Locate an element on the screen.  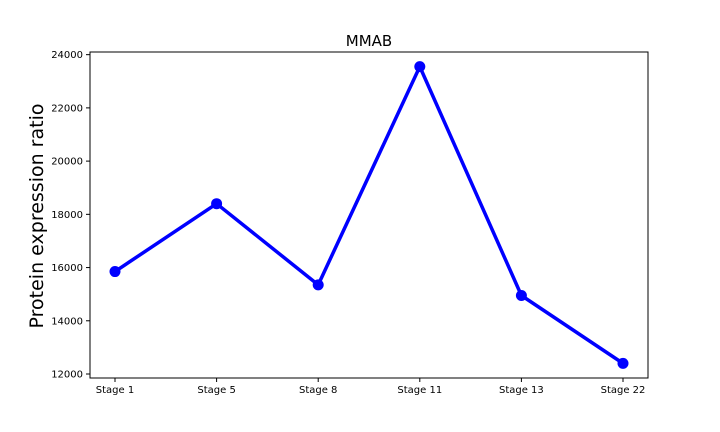
y-tick-label: 14000 is located at coordinates (67, 321).